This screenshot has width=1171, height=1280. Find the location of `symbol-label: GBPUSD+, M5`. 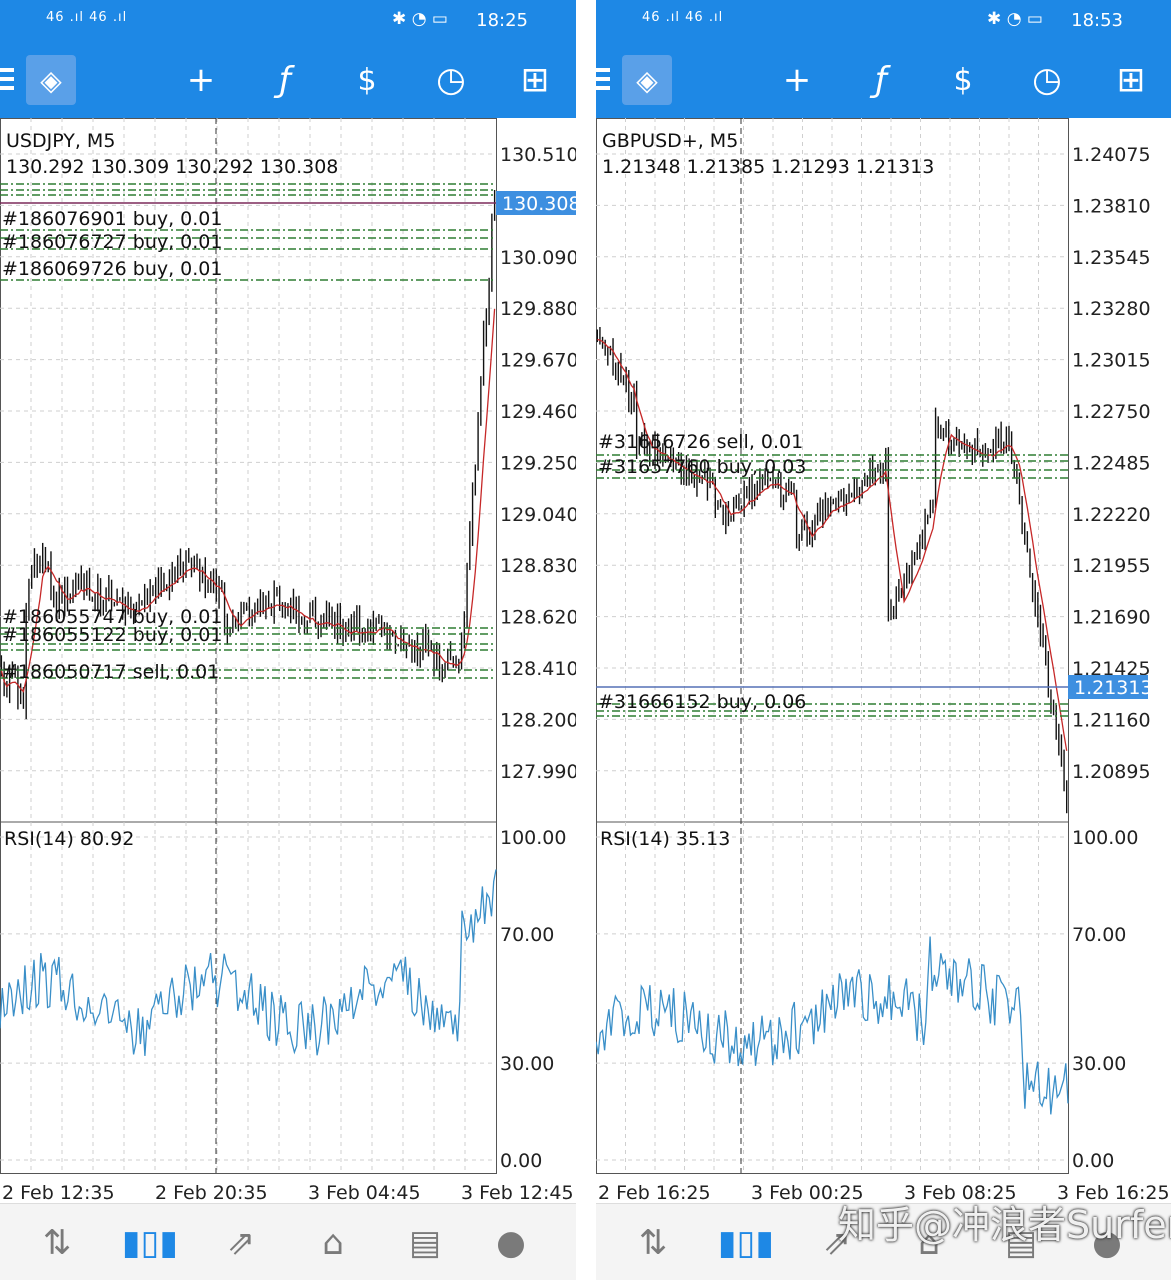

symbol-label: GBPUSD+, M5 is located at coordinates (670, 141).